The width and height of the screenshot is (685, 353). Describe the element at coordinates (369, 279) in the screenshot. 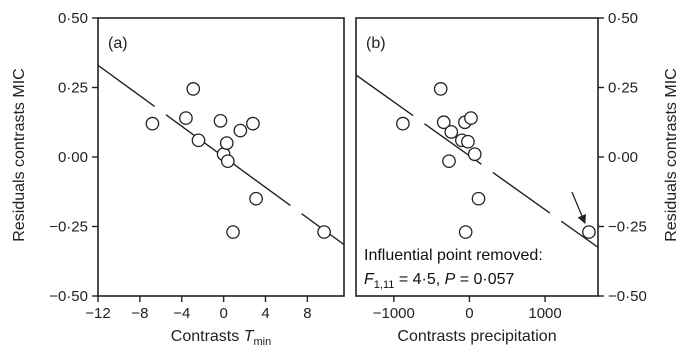

I see `stat-f: F` at that location.